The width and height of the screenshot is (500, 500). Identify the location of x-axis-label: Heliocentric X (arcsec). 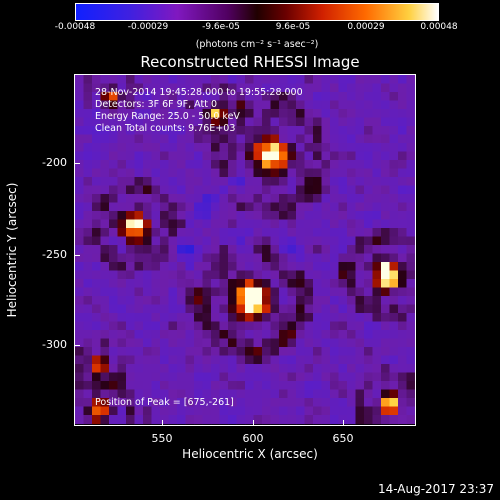
(250, 454).